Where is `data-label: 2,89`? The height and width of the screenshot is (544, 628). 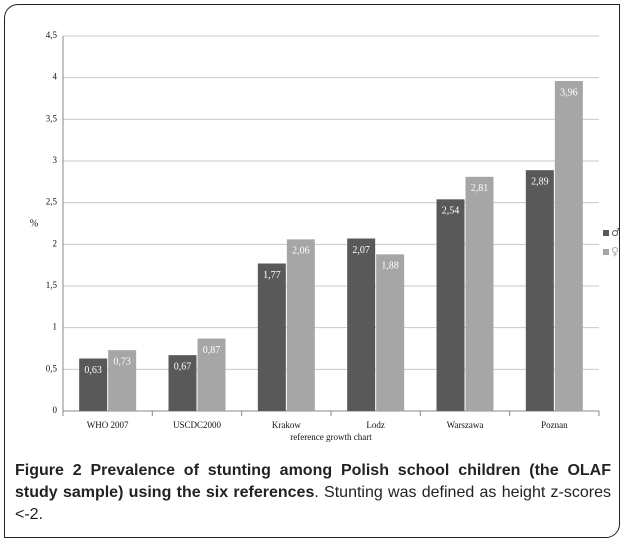 data-label: 2,89 is located at coordinates (540, 181).